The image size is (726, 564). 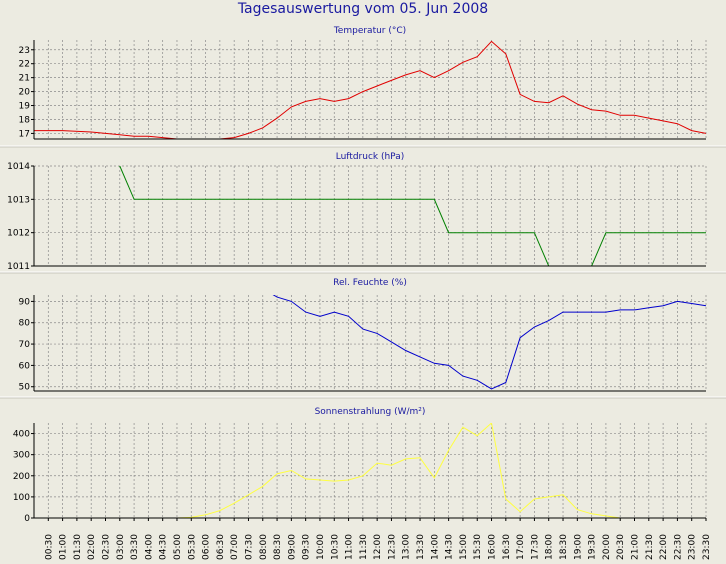 I want to click on x-tick-label: 09:00, so click(x=292, y=547).